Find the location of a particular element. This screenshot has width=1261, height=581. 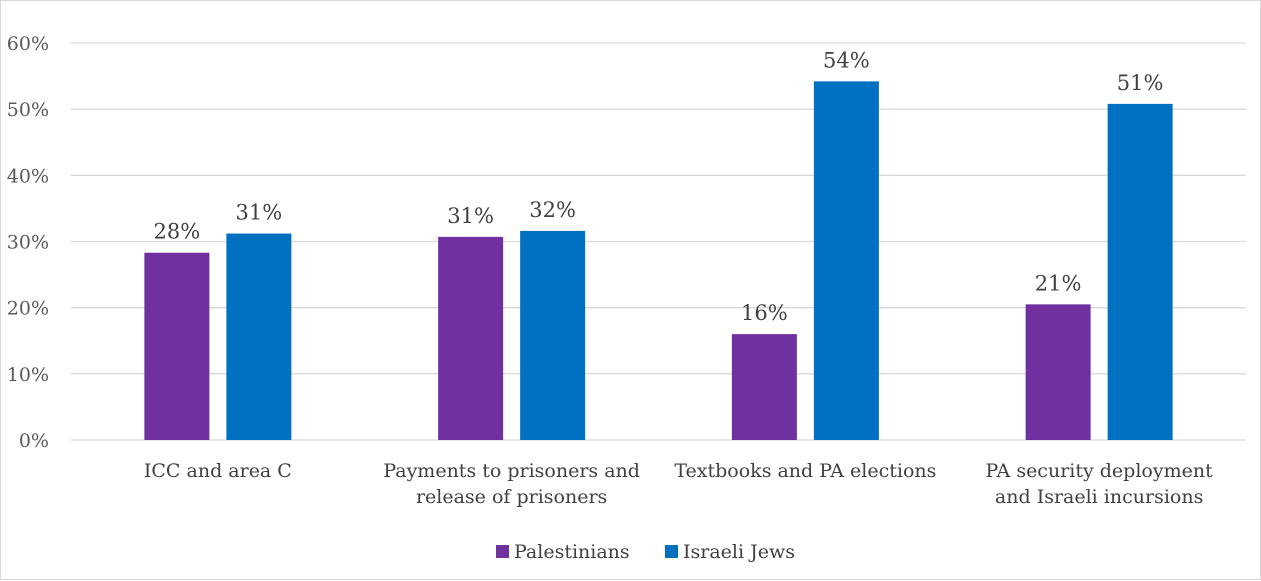

legend-swatch-israeli-jews is located at coordinates (671, 551).